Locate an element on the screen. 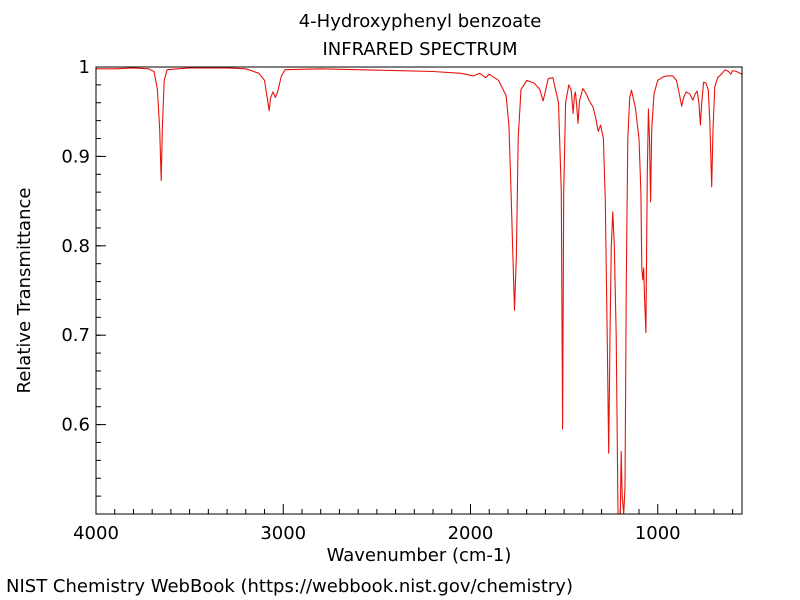 The width and height of the screenshot is (800, 600). x-tick-label: 4000 is located at coordinates (96, 533).